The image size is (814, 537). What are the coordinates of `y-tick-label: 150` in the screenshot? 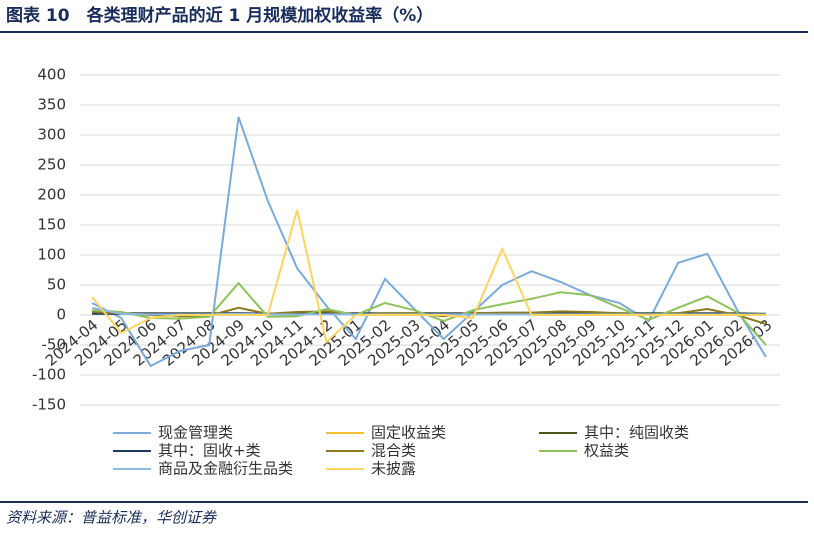 It's located at (51, 225).